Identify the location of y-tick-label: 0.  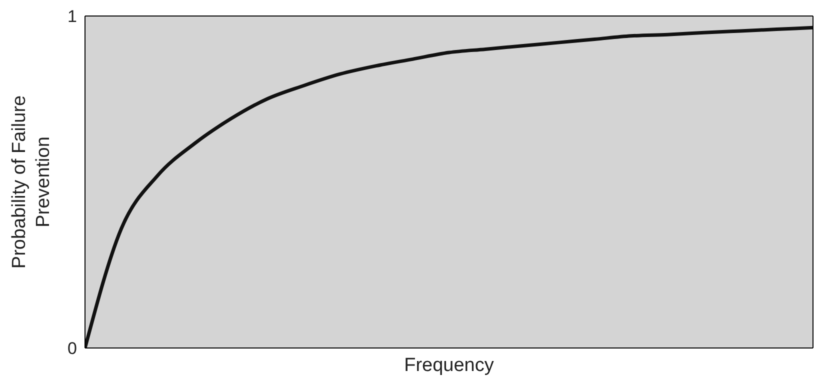
(72, 348).